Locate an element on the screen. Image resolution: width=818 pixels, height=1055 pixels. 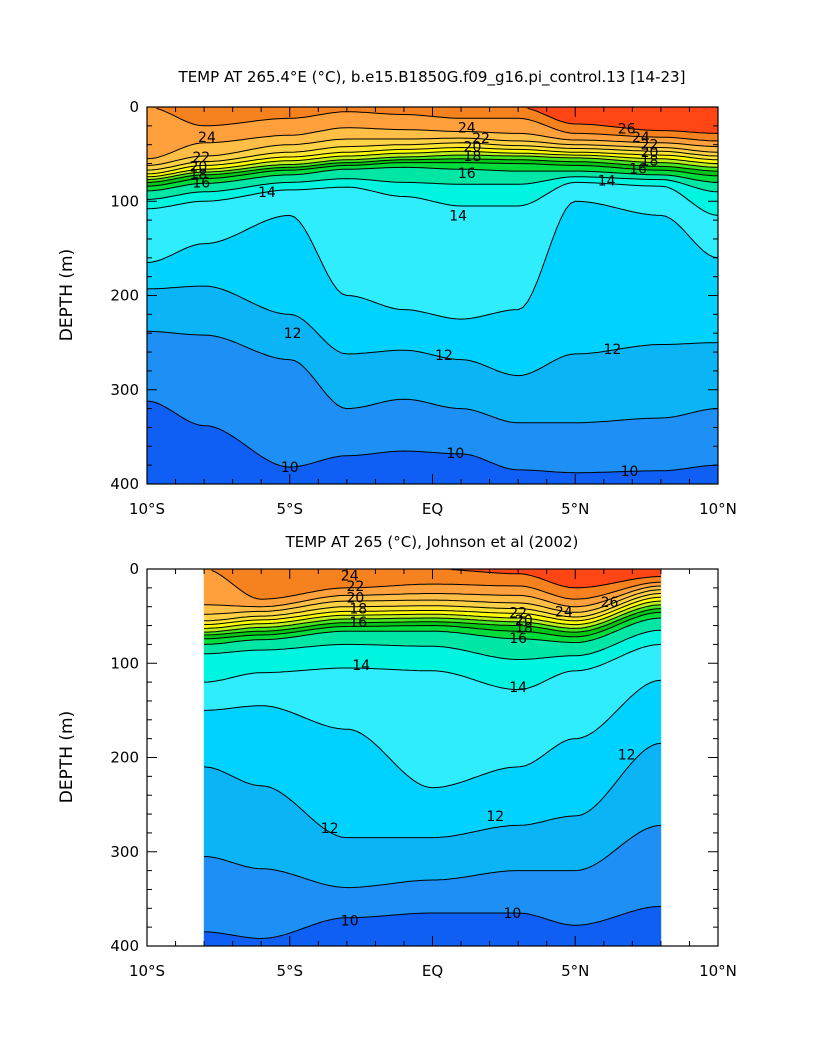
x-tick-label: EQ is located at coordinates (432, 509).